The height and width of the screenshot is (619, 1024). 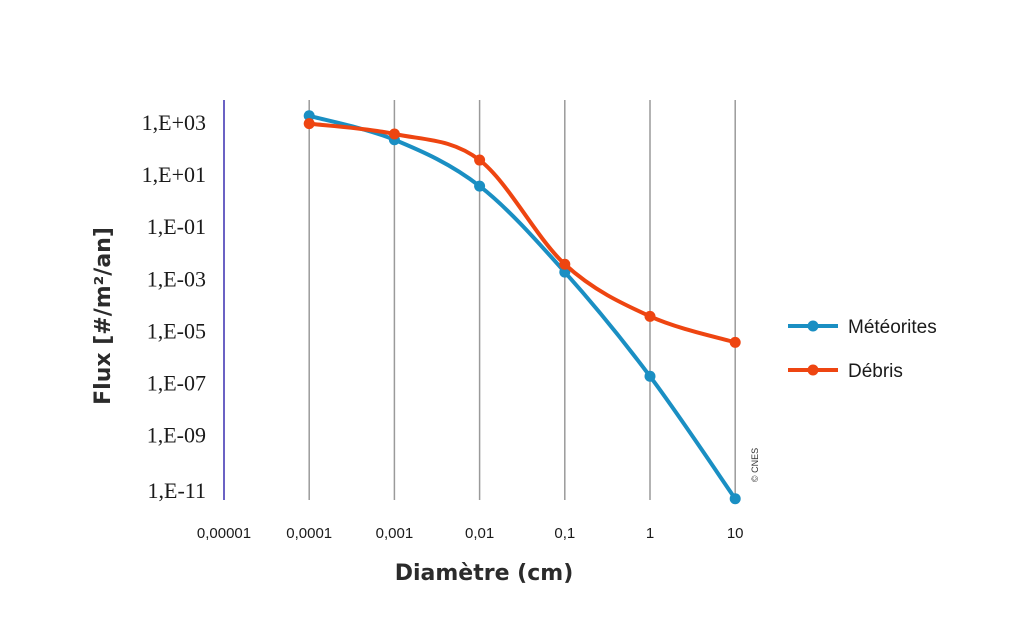 I want to click on x-axis-title: Diamètre (cm), so click(x=484, y=573).